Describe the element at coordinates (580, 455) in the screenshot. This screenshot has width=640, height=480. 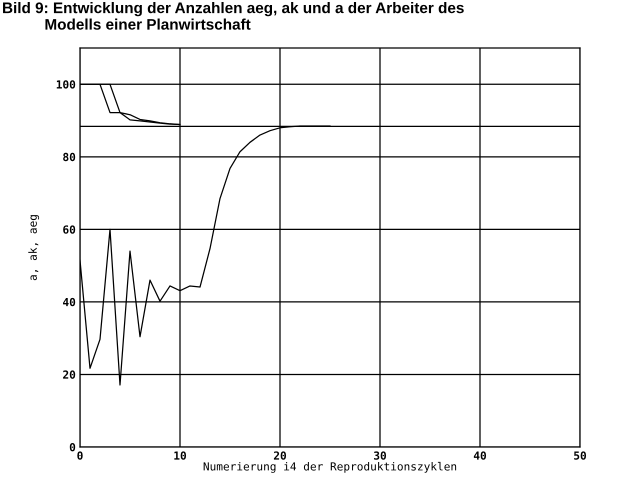
I see `x-tick-label: 50` at that location.